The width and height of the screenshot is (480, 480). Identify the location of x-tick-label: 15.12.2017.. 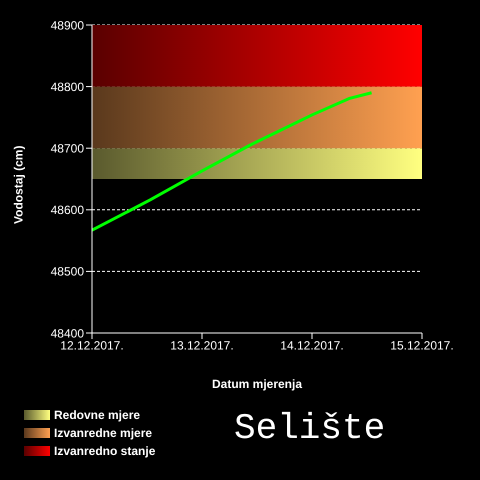
(422, 345).